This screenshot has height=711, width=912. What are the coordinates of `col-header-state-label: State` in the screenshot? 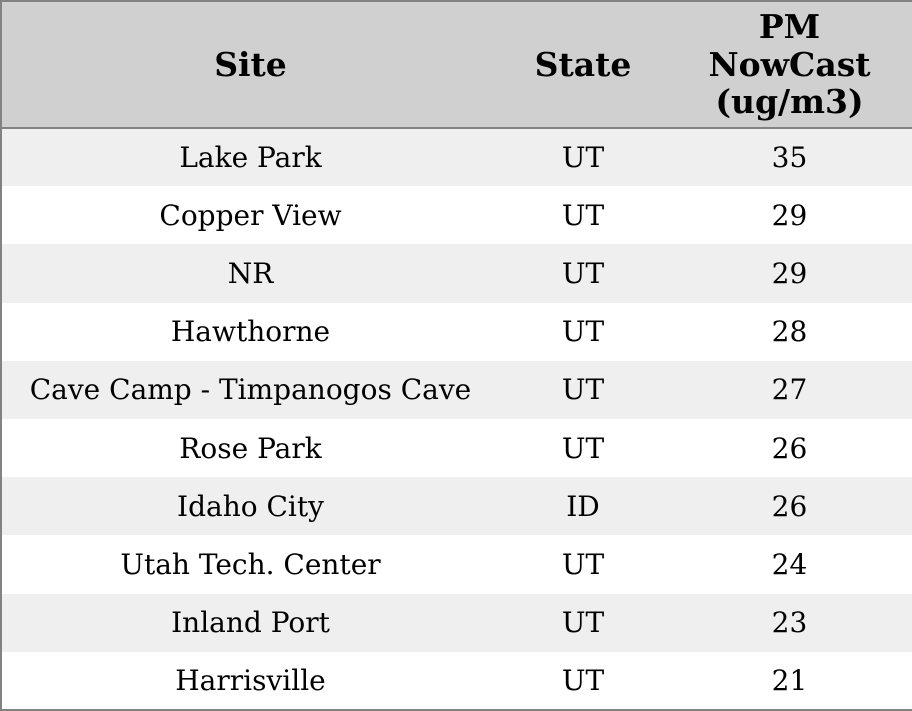 It's located at (583, 64).